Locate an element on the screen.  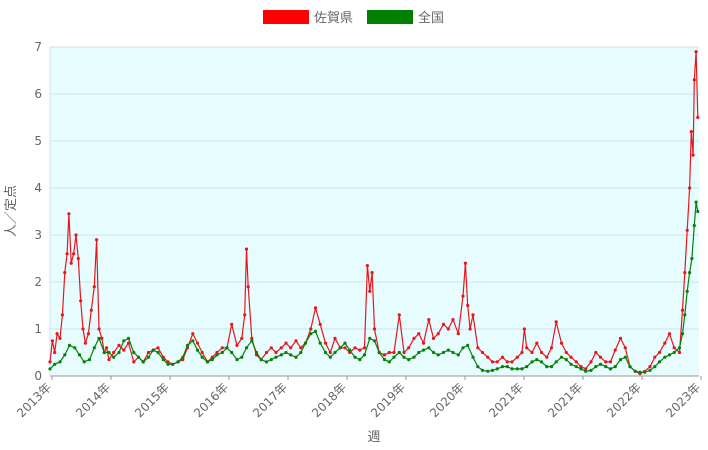
legend-item-saga: 佐賀県 is located at coordinates (308, 18).